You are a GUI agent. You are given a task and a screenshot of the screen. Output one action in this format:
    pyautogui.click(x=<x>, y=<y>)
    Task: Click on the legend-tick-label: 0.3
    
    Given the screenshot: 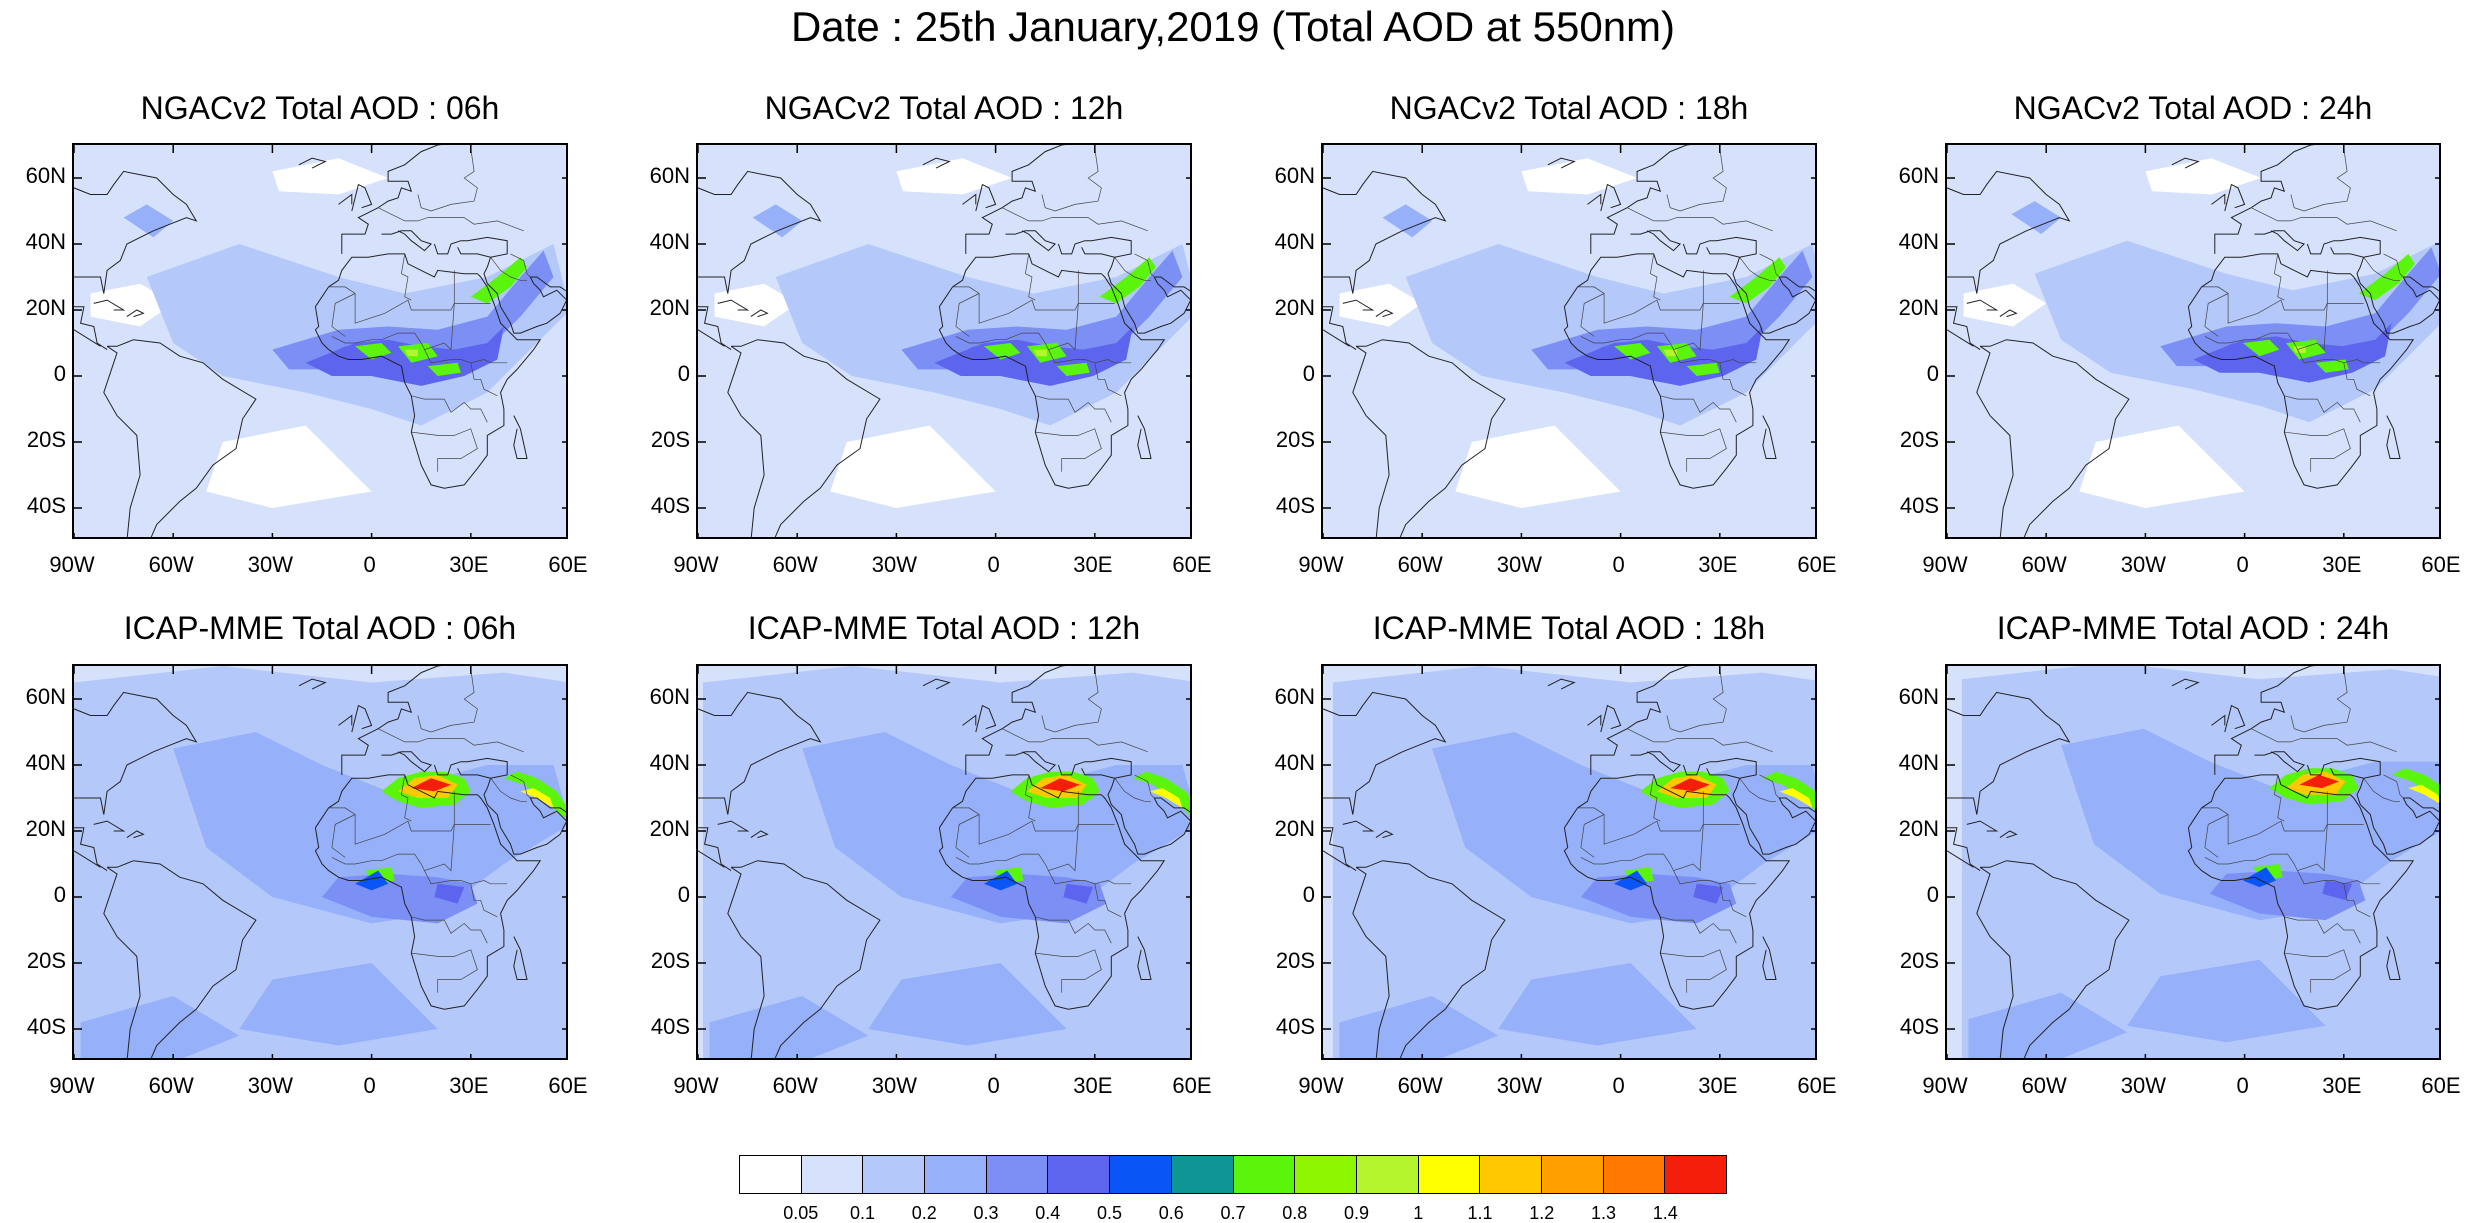 What is the action you would take?
    pyautogui.click(x=986, y=1213)
    